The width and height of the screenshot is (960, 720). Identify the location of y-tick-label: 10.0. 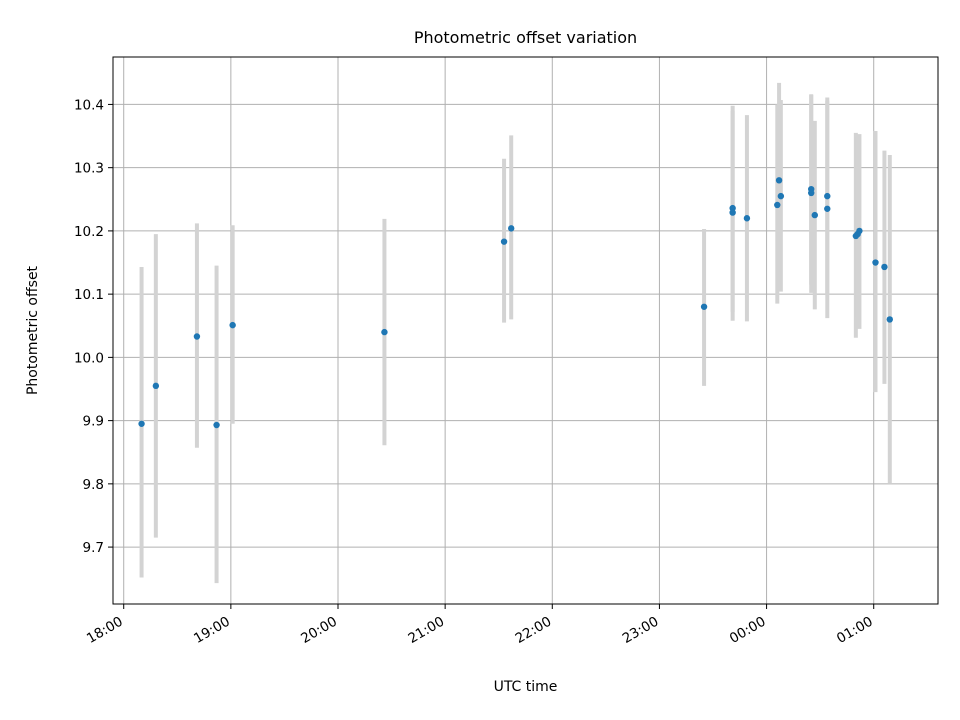
(89, 358).